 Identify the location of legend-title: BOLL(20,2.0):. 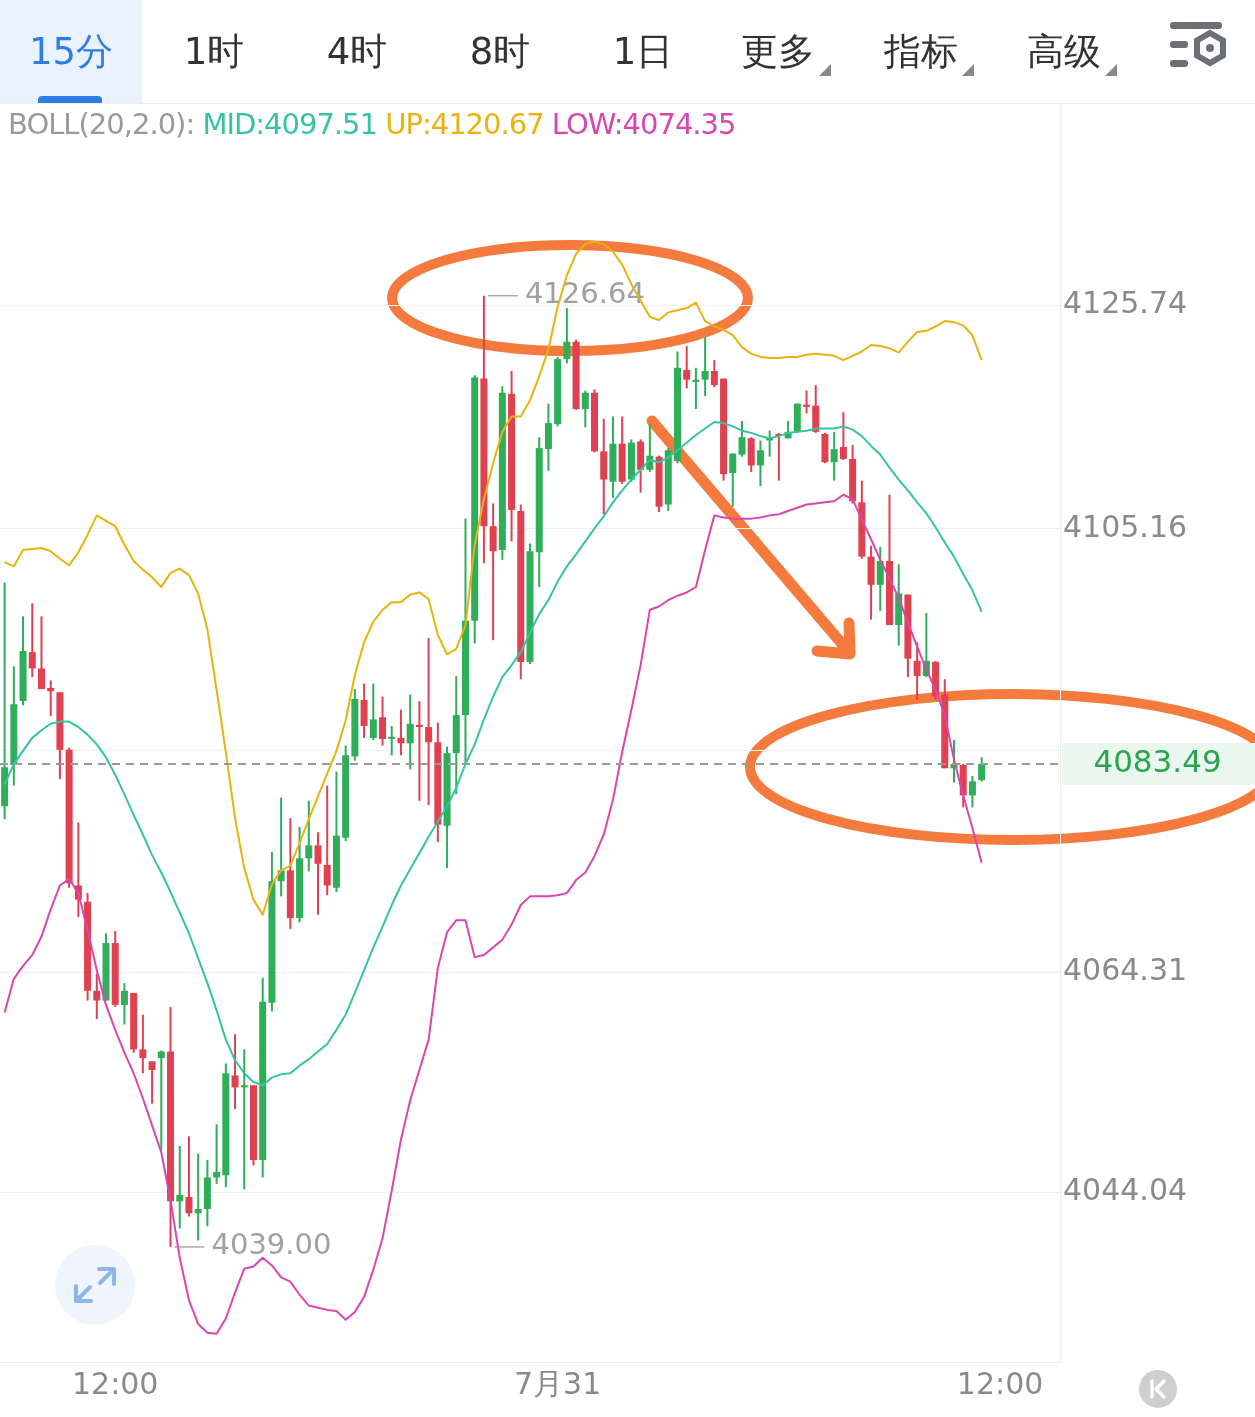
(102, 124).